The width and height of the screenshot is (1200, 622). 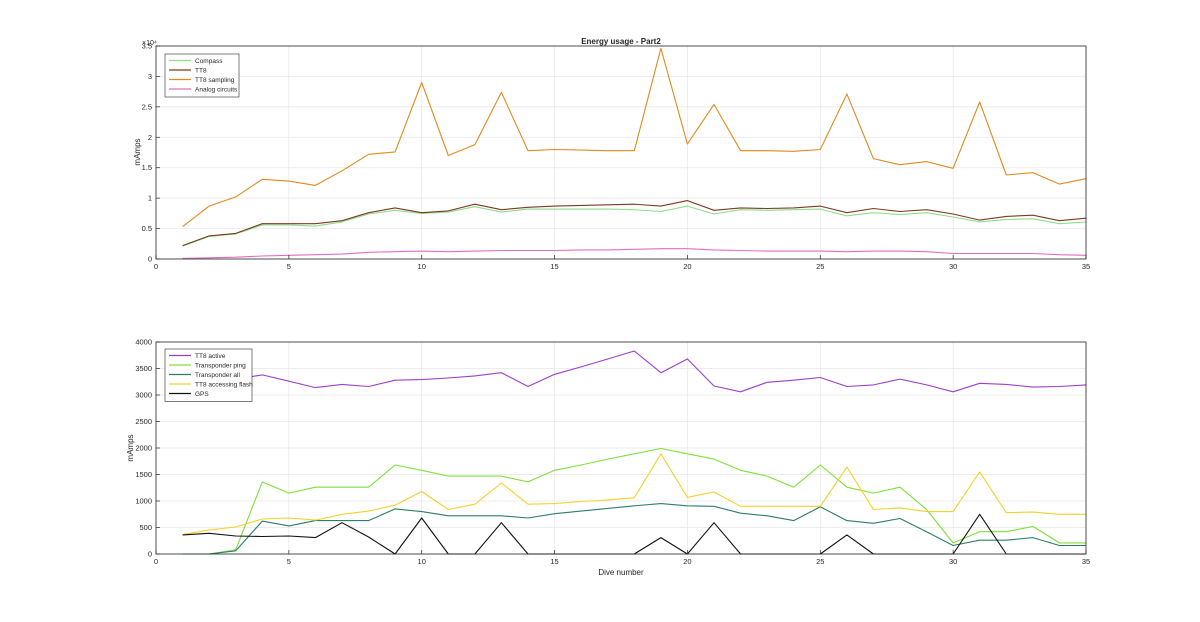 What do you see at coordinates (621, 572) in the screenshot?
I see `x-axis-label: Dive number` at bounding box center [621, 572].